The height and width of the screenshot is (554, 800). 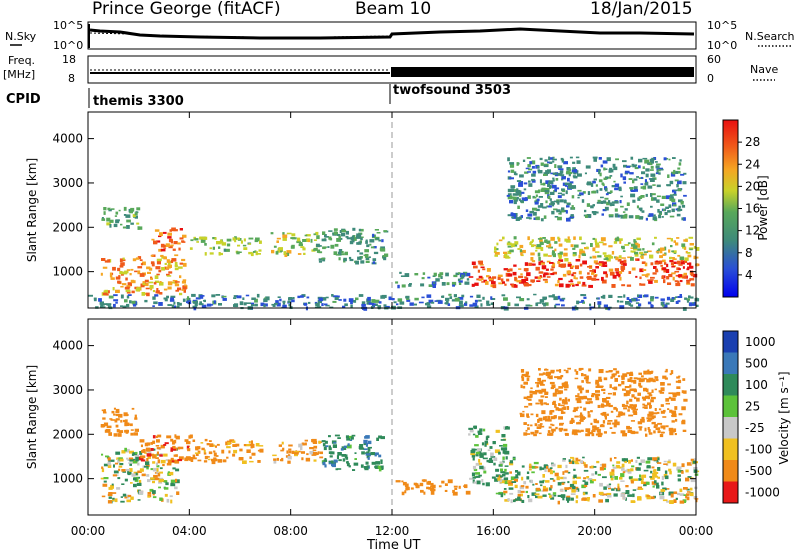 What do you see at coordinates (756, 363) in the screenshot?
I see `velocity-cb-label: 500` at bounding box center [756, 363].